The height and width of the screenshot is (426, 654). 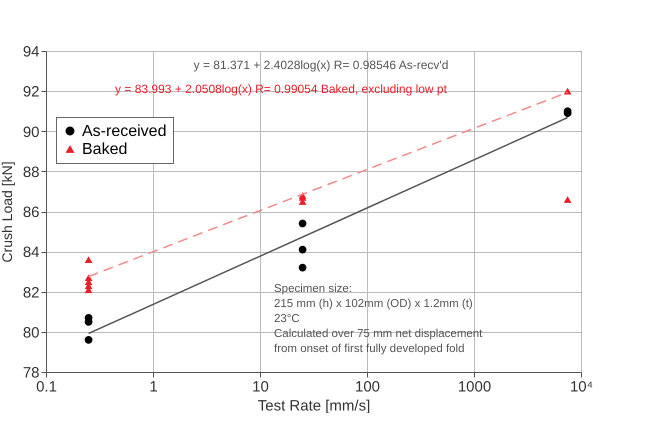 What do you see at coordinates (287, 319) in the screenshot?
I see `annotation: 23°C` at bounding box center [287, 319].